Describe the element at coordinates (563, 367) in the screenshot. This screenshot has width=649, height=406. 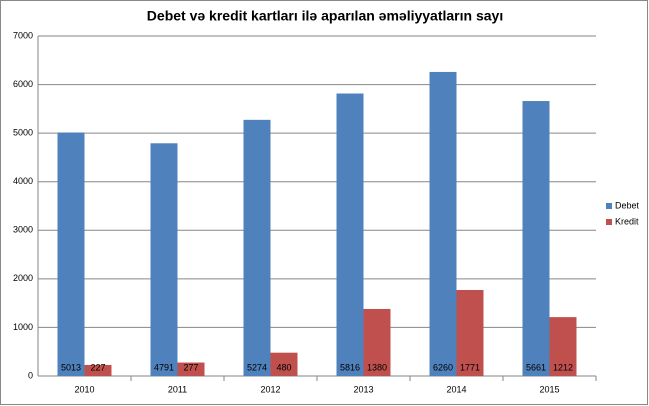
I see `data-label: 1212` at that location.